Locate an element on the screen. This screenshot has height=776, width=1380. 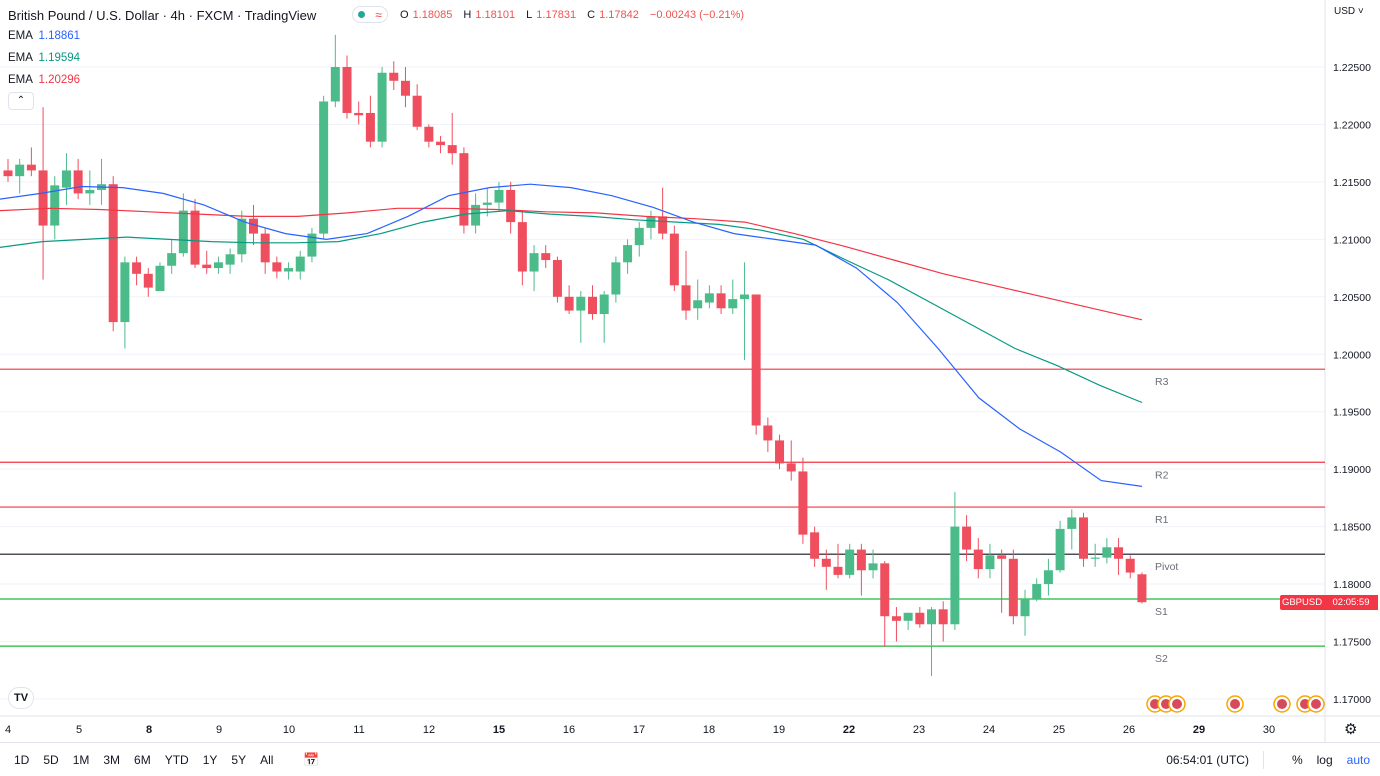
range-5y-button: 5Y is located at coordinates (239, 759).